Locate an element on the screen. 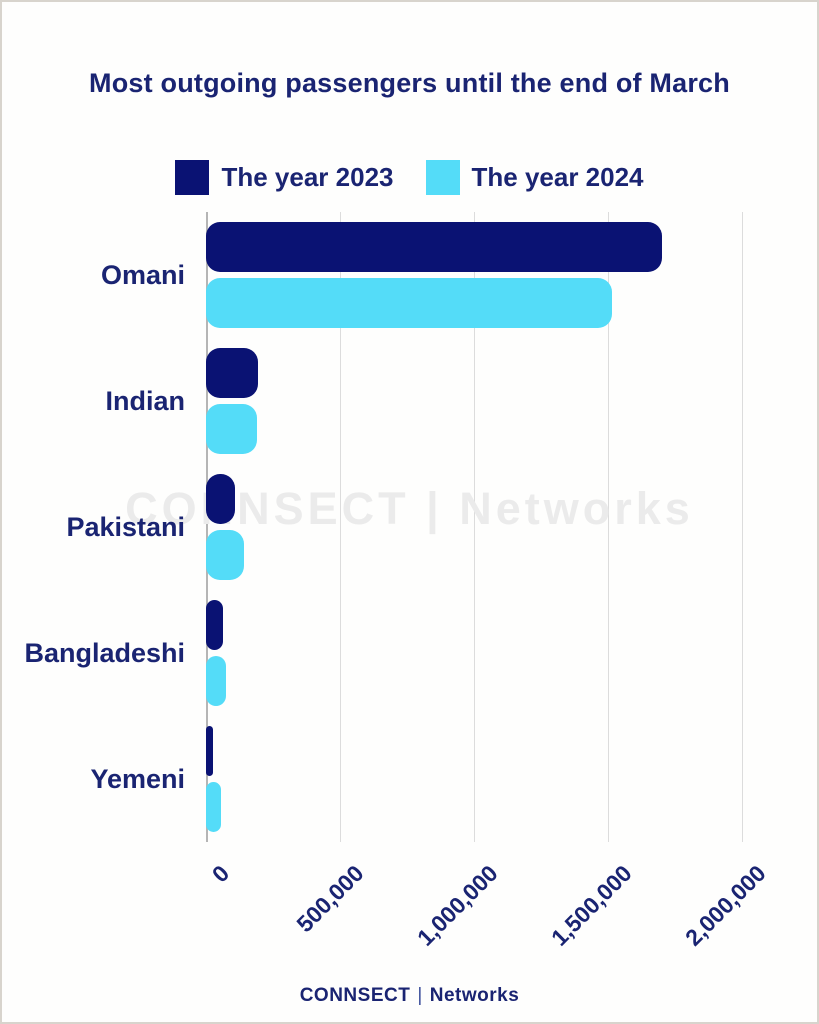  x-tick-label: 2,000,000 is located at coordinates (725, 905).